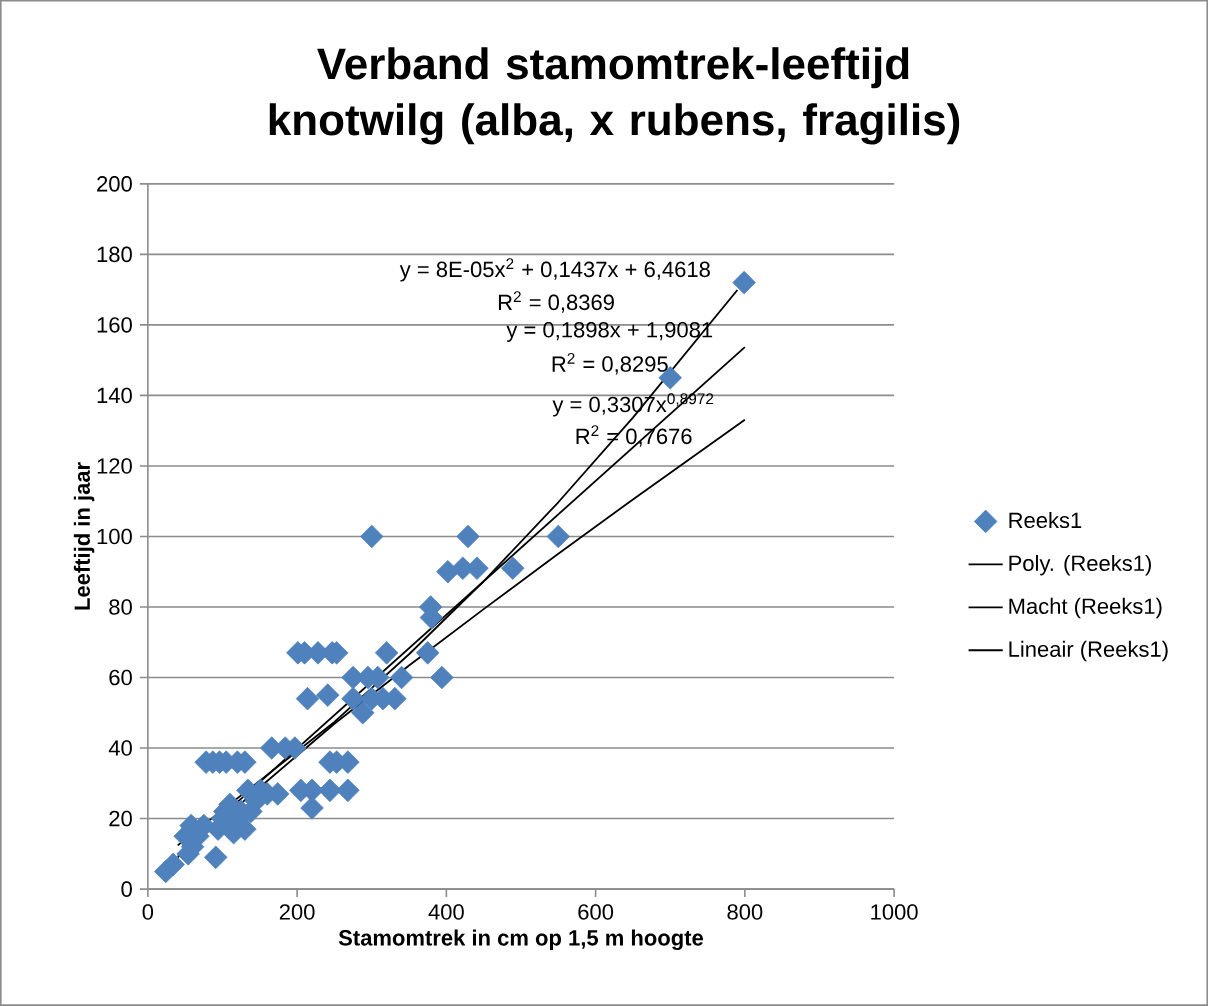 The height and width of the screenshot is (1006, 1208). What do you see at coordinates (126, 889) in the screenshot?
I see `y-tick-label: 0` at bounding box center [126, 889].